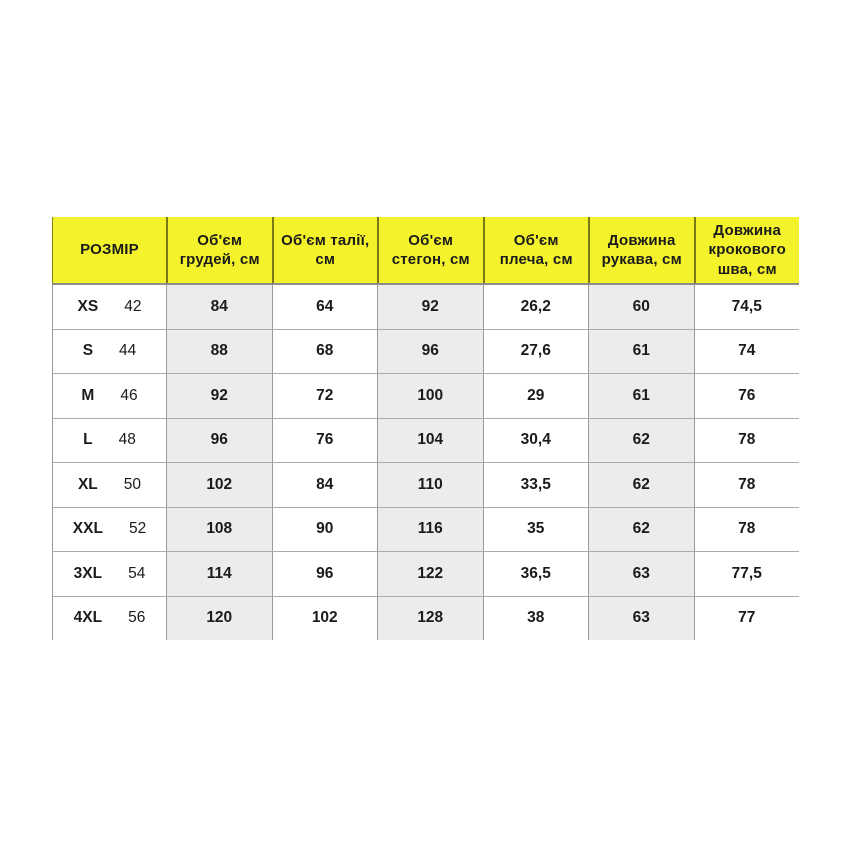 The height and width of the screenshot is (850, 850). Describe the element at coordinates (430, 440) in the screenshot. I see `value-cell-hips: 104` at that location.